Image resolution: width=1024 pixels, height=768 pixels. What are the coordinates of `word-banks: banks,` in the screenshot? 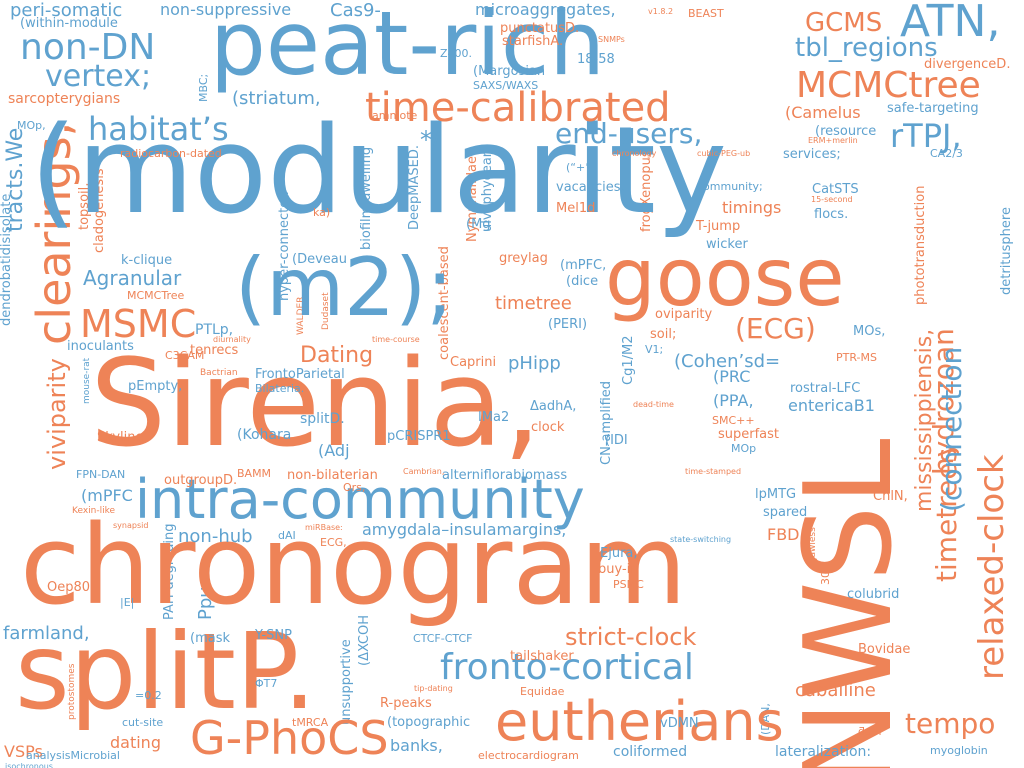 It's located at (416, 746).